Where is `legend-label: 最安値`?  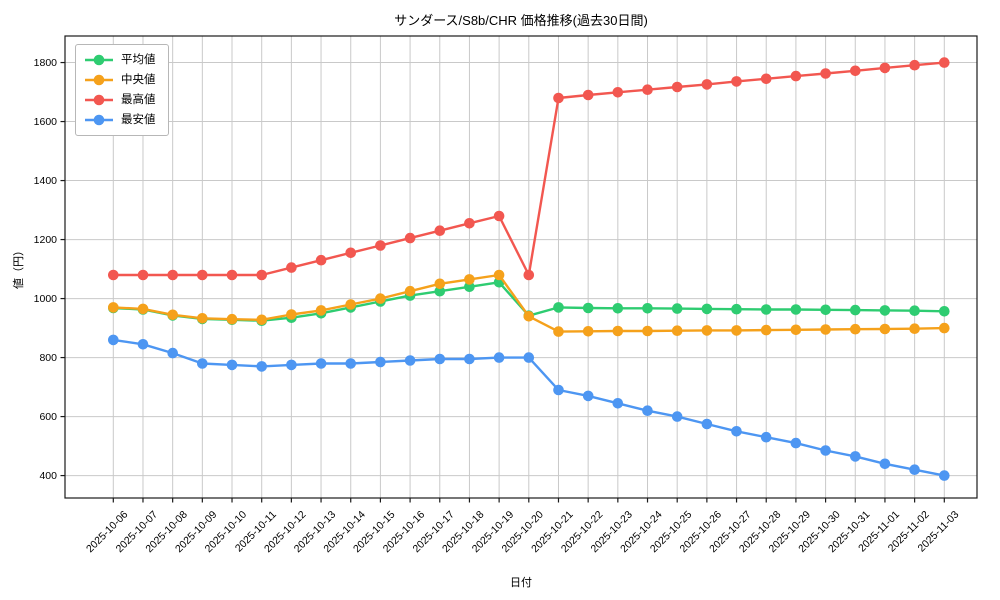
legend-label: 最安値 is located at coordinates (138, 120).